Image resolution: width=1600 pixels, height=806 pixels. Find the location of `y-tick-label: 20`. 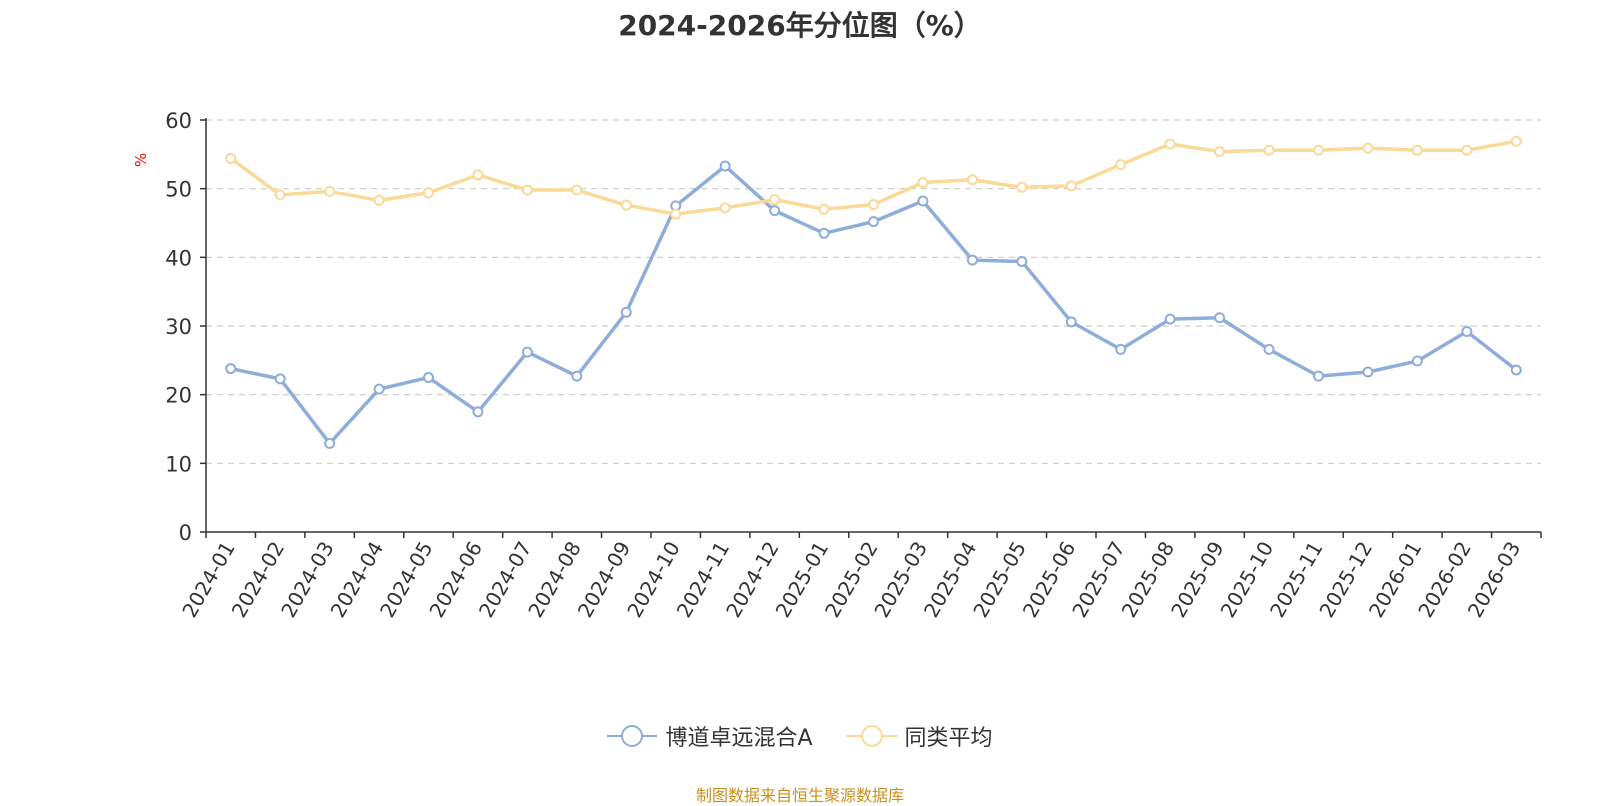

y-tick-label: 20 is located at coordinates (178, 396).